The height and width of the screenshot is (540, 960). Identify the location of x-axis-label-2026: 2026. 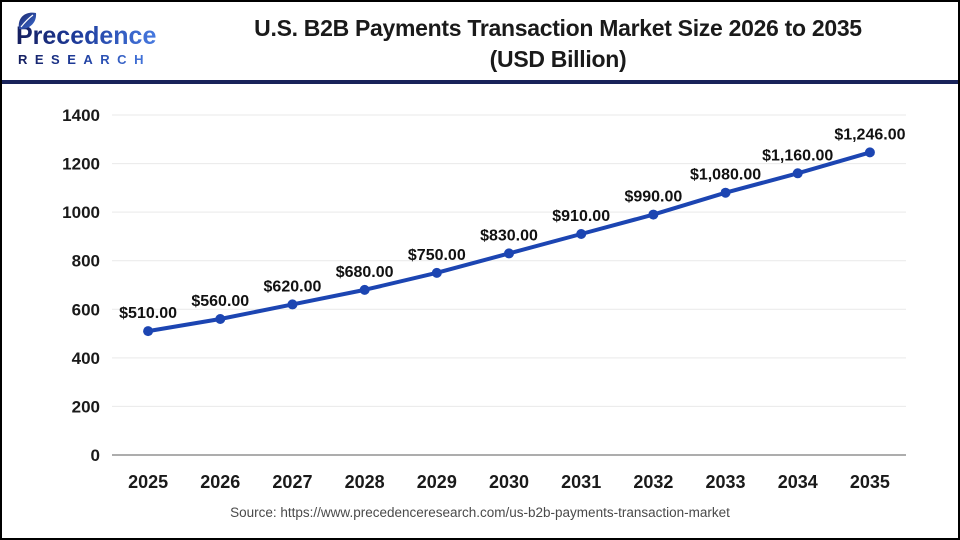
(220, 482).